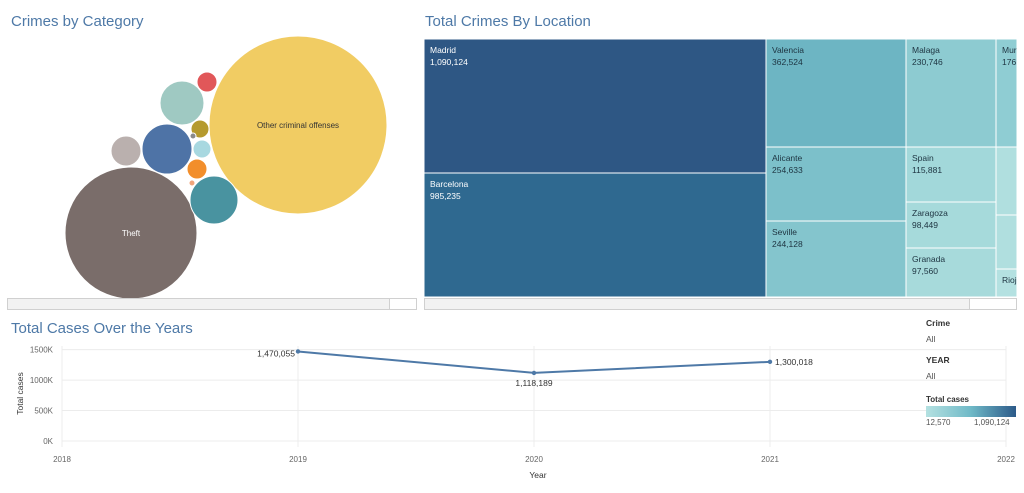 The height and width of the screenshot is (493, 1024). I want to click on legend-title: Total cases, so click(947, 399).